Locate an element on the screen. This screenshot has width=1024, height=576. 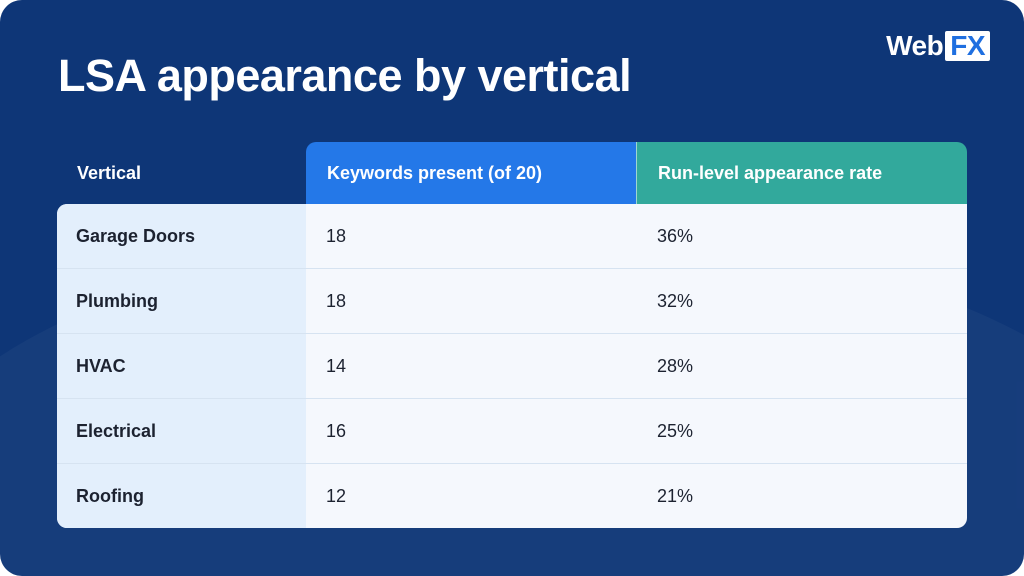
vertical-cell: Garage Doors is located at coordinates (181, 236).